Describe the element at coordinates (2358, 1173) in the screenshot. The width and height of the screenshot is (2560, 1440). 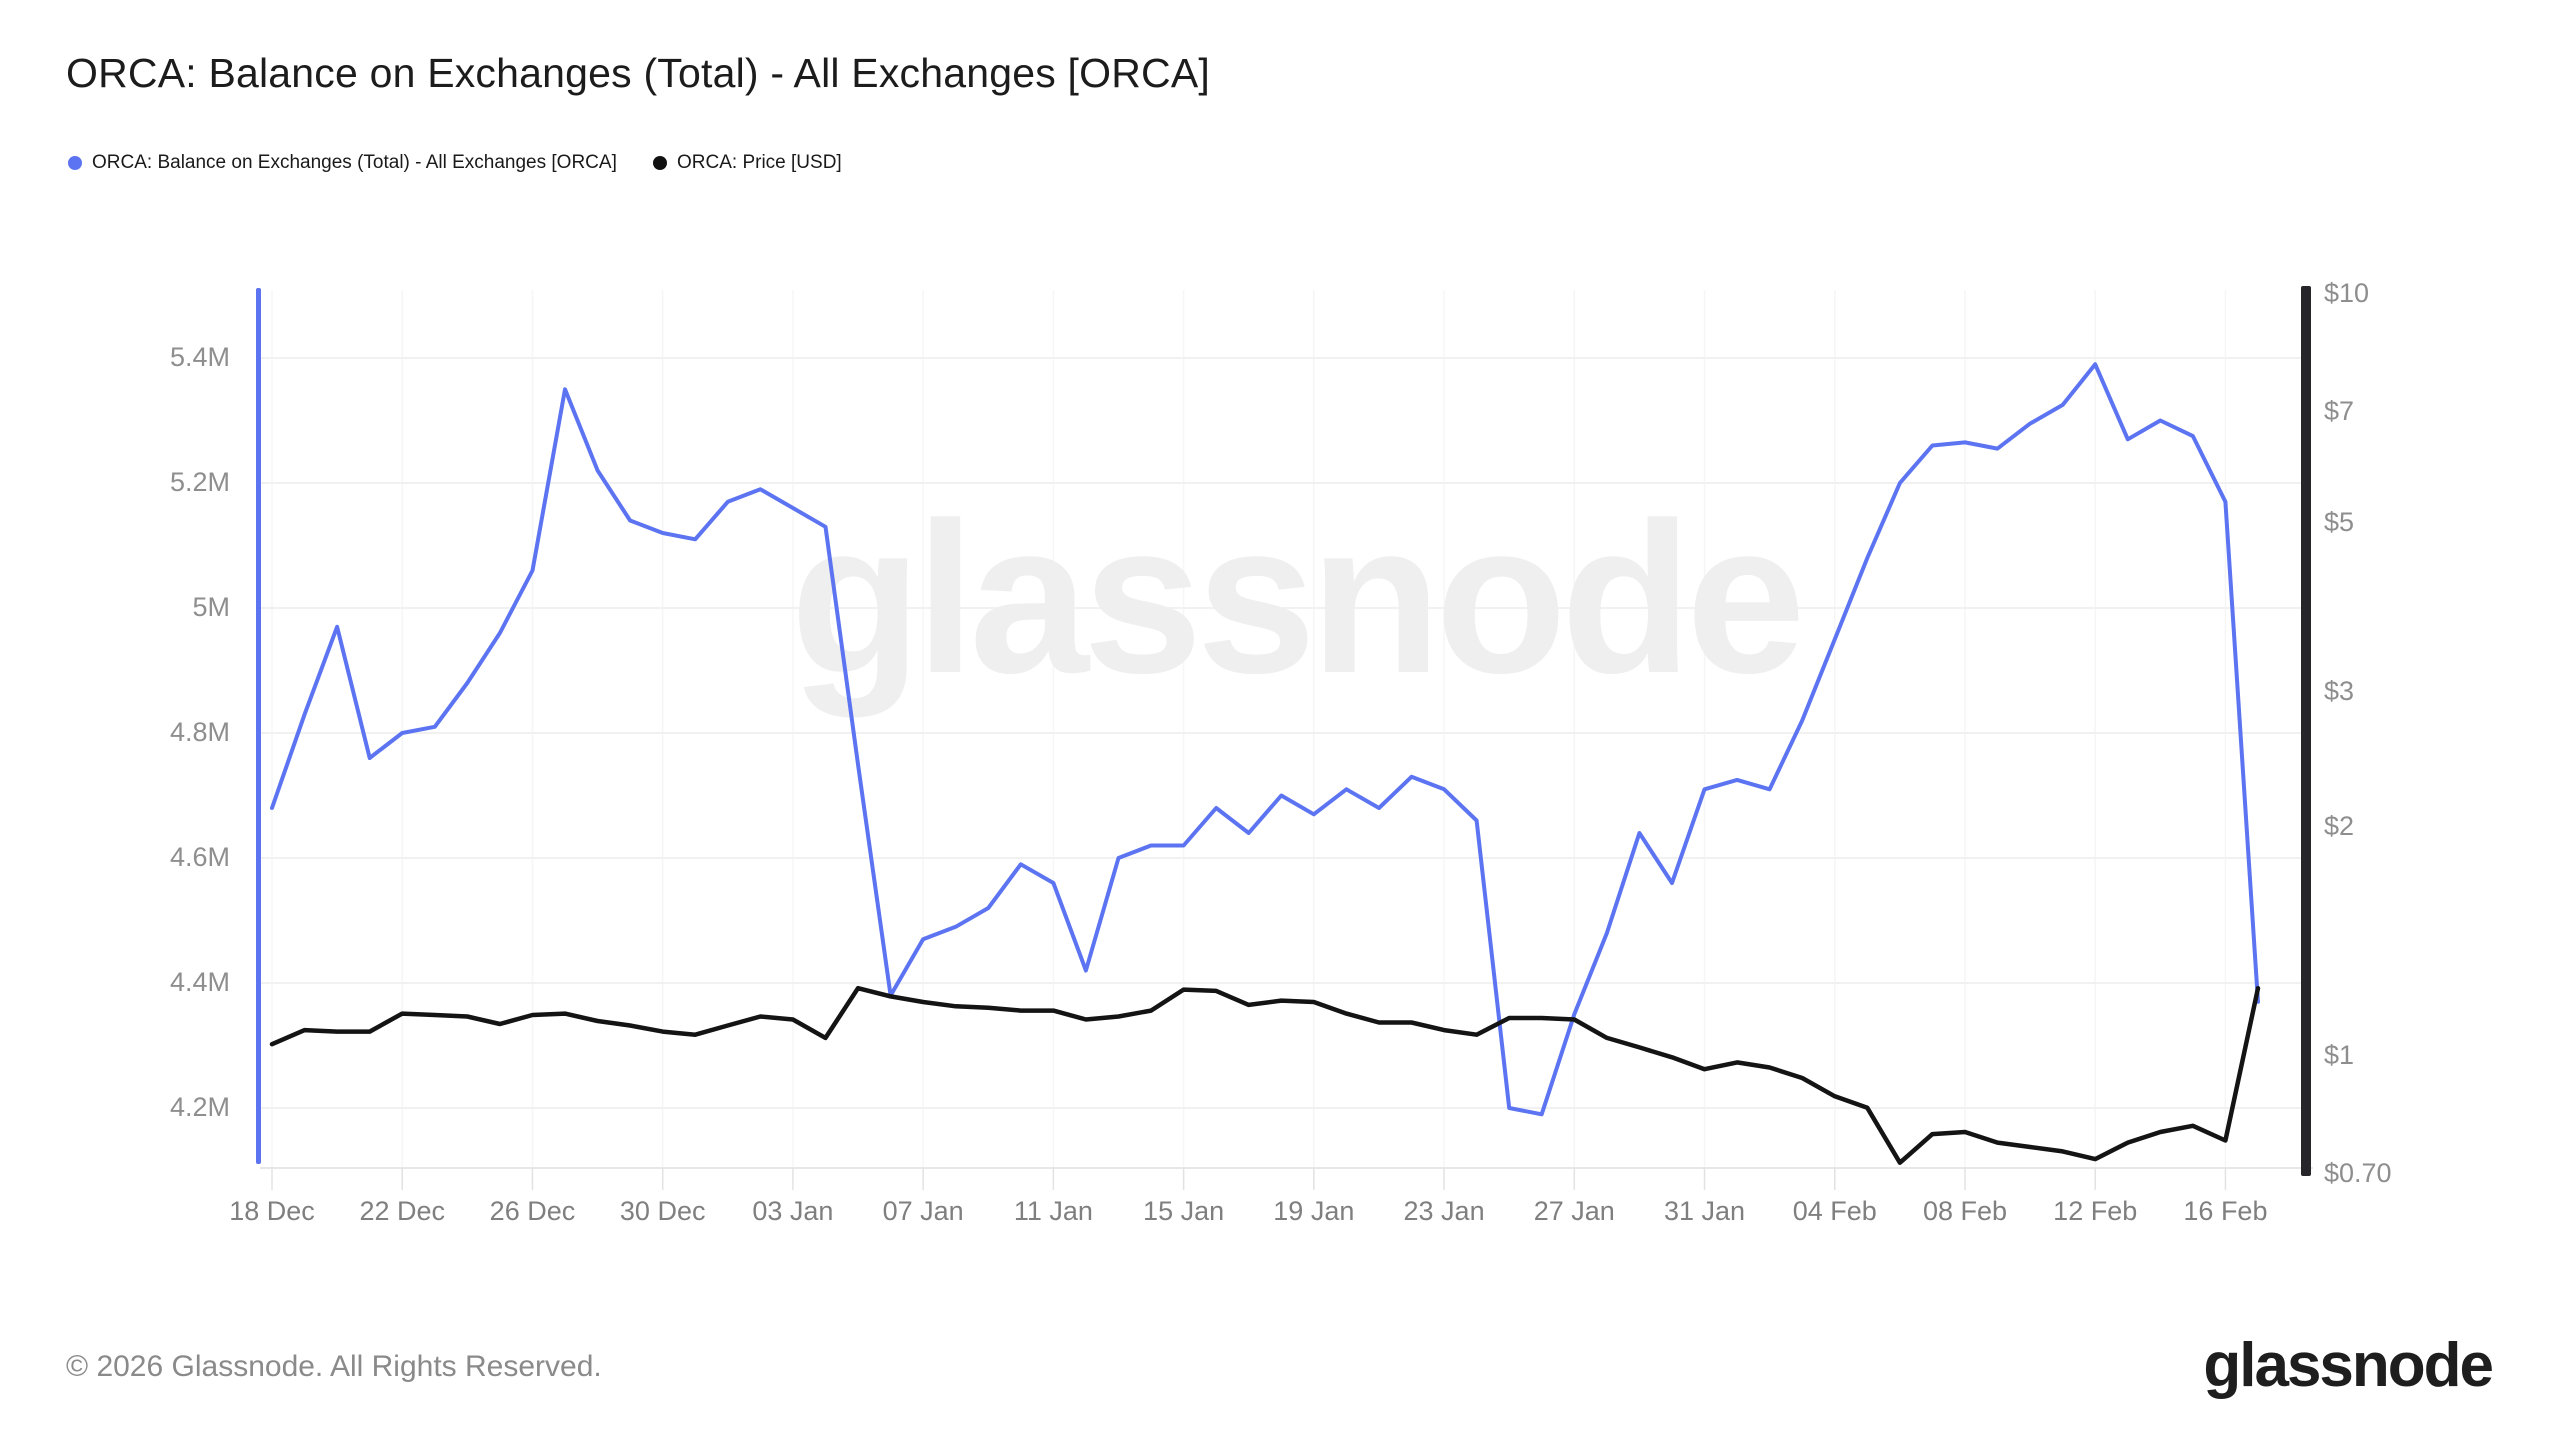
I see `y-axis-label-right: $0.70` at that location.